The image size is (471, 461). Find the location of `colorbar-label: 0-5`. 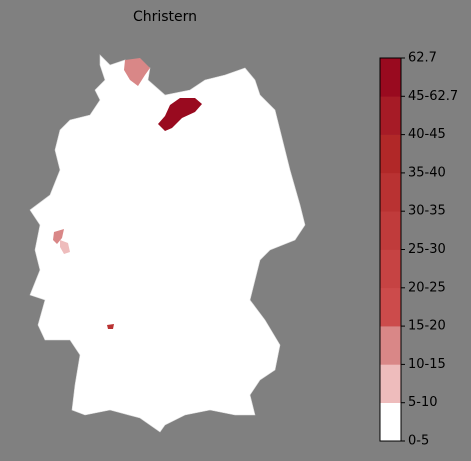

colorbar-label: 0-5 is located at coordinates (418, 441).